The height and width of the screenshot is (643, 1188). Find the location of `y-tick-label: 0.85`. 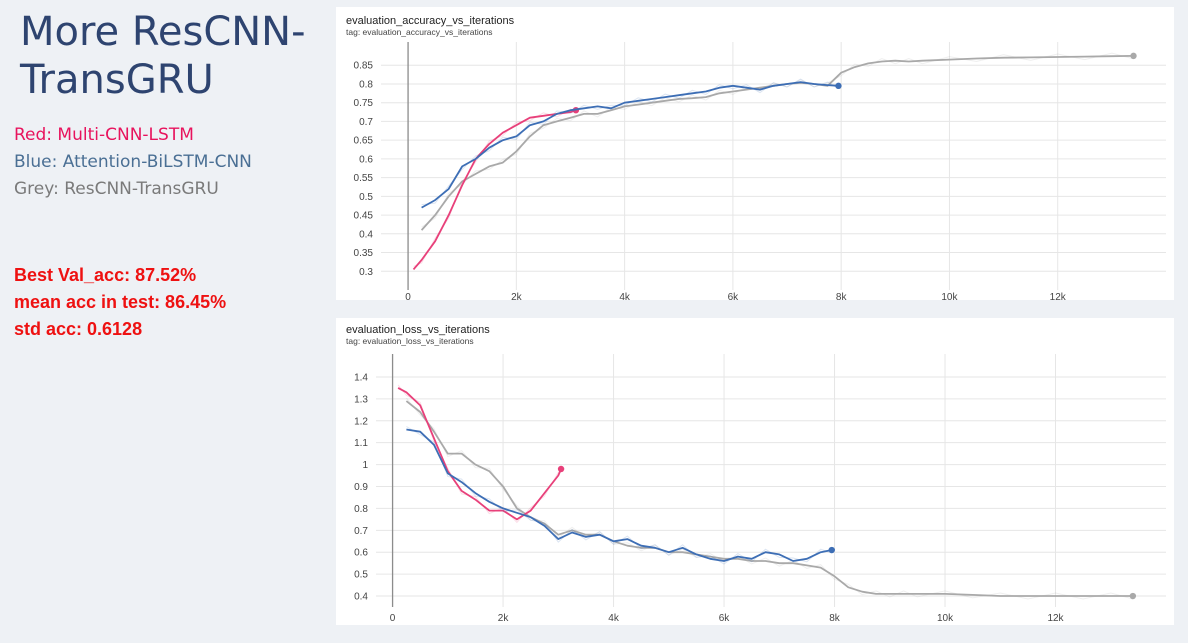

y-tick-label: 0.85 is located at coordinates (364, 66).